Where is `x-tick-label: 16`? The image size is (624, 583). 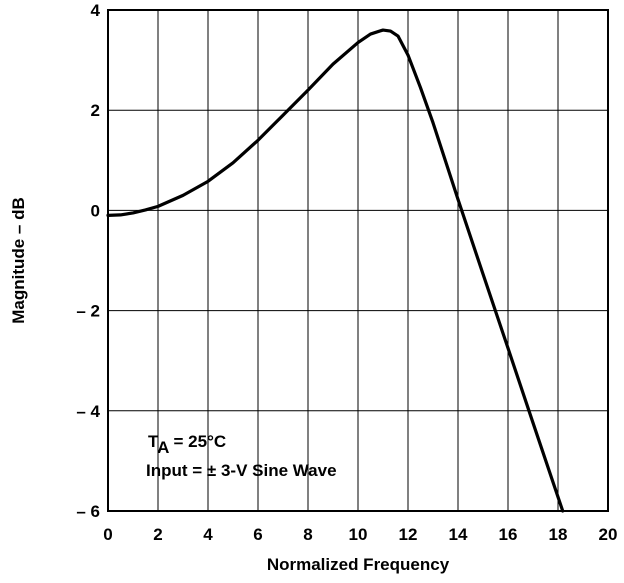 x-tick-label: 16 is located at coordinates (508, 534).